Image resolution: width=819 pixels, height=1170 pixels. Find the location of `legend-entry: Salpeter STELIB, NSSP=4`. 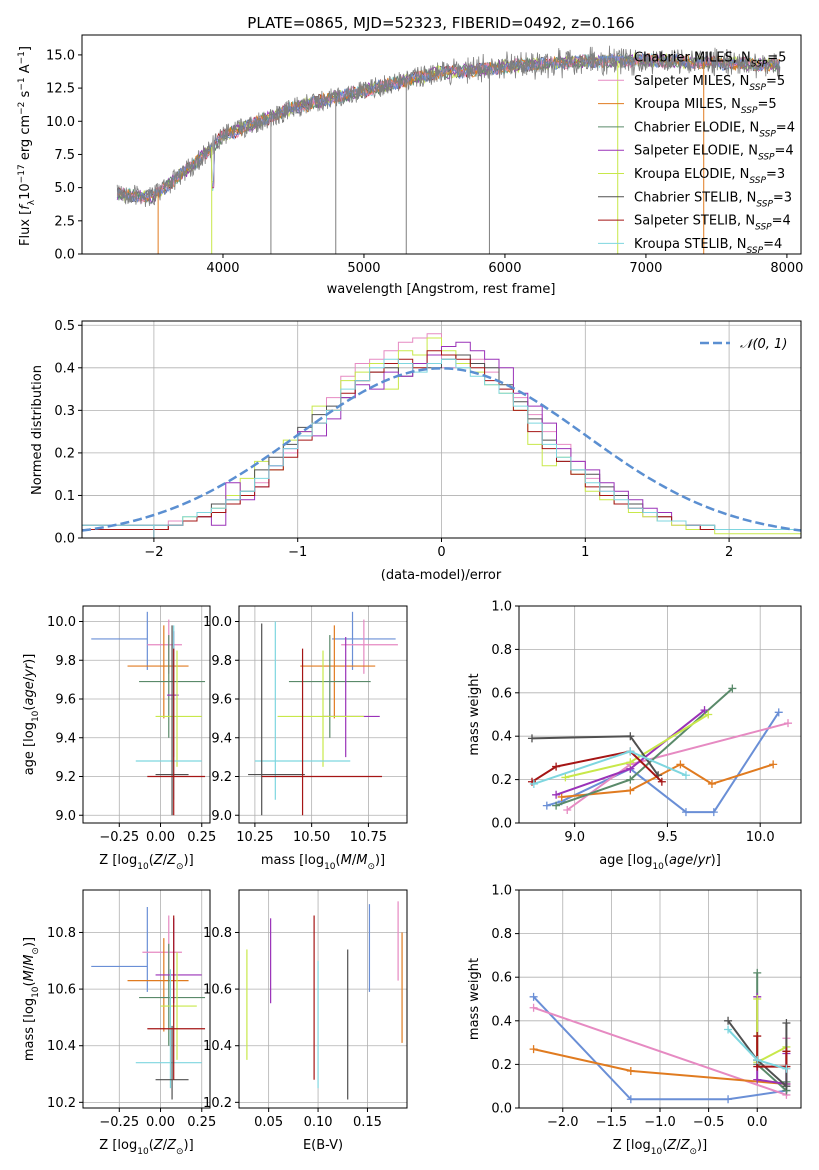

legend-entry: Salpeter STELIB, NSSP=4 is located at coordinates (712, 223).